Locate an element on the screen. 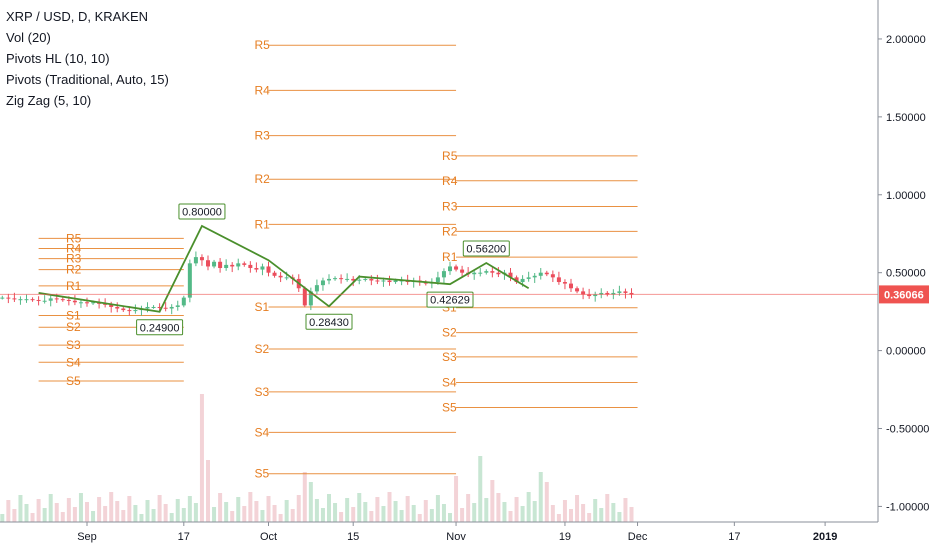  y-tick-label: -0.50000 is located at coordinates (907, 430).